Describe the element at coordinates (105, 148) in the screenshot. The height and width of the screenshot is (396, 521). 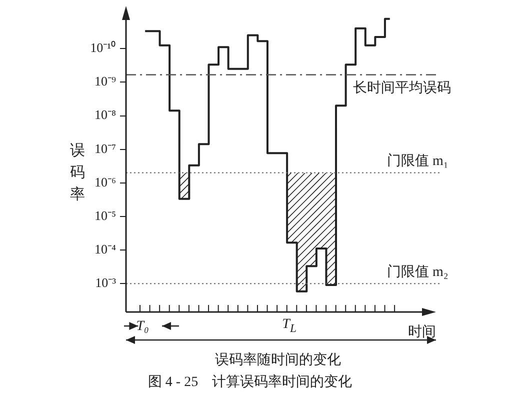
I see `y-tick-label: 10⁻⁷` at that location.